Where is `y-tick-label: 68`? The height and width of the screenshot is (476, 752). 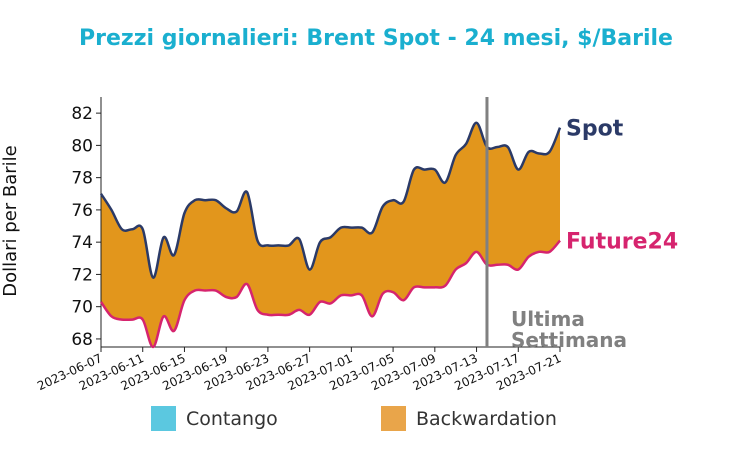 y-tick-label: 68 is located at coordinates (82, 340).